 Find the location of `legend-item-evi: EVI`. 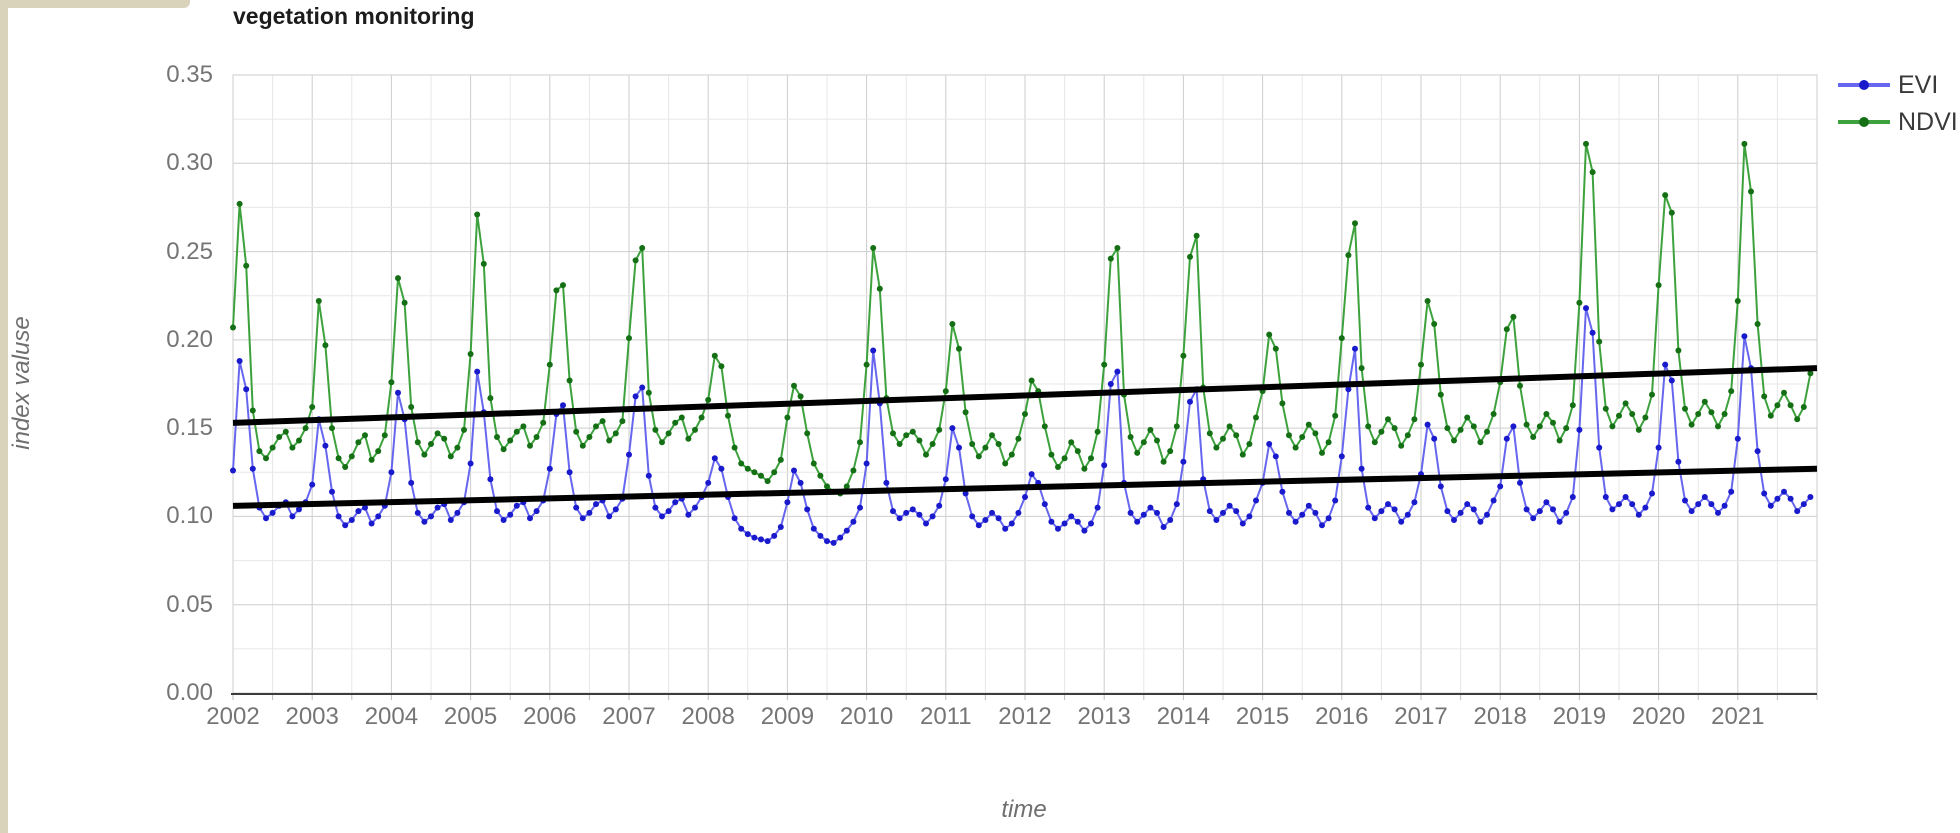

legend-item-evi: EVI is located at coordinates (1898, 85).